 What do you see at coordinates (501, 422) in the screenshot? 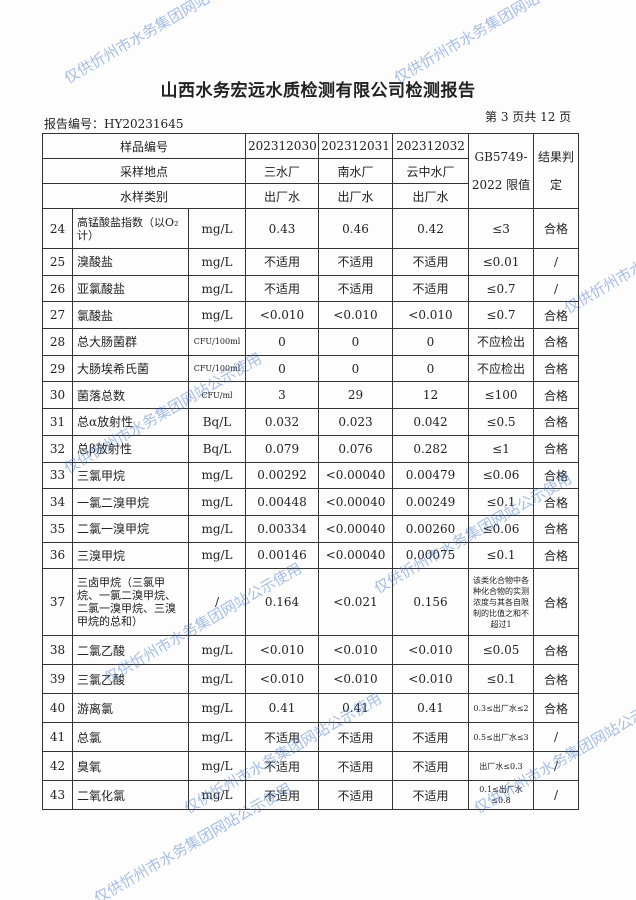
I see `limit: ≤0.5` at bounding box center [501, 422].